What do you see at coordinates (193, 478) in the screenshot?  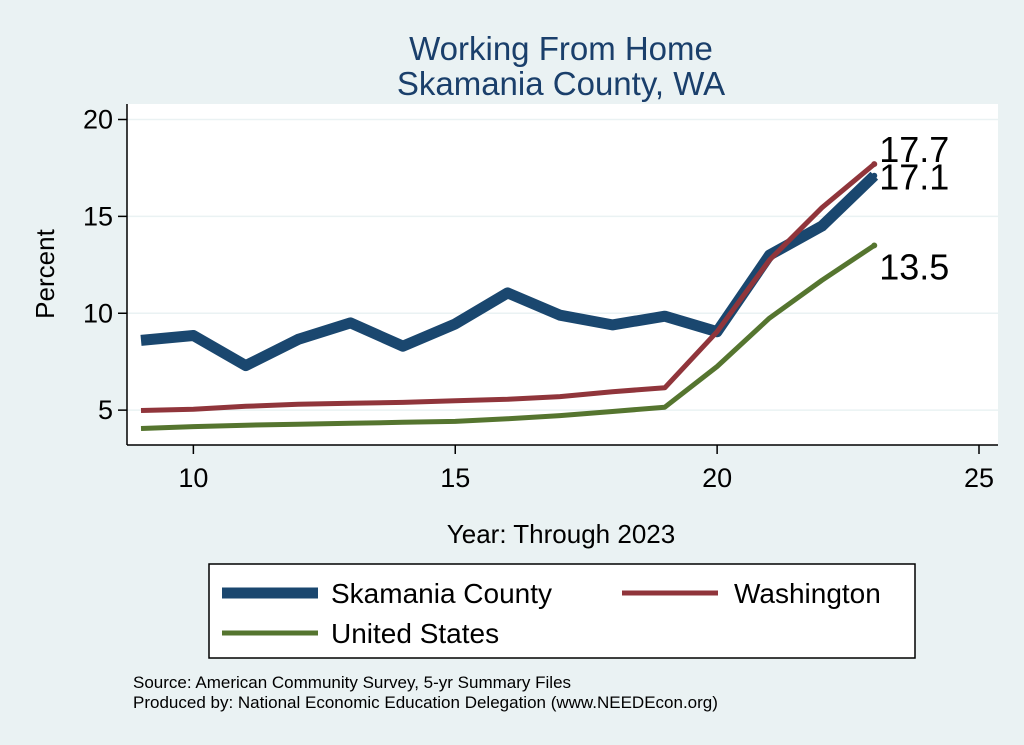 I see `x-tick-label: 10` at bounding box center [193, 478].